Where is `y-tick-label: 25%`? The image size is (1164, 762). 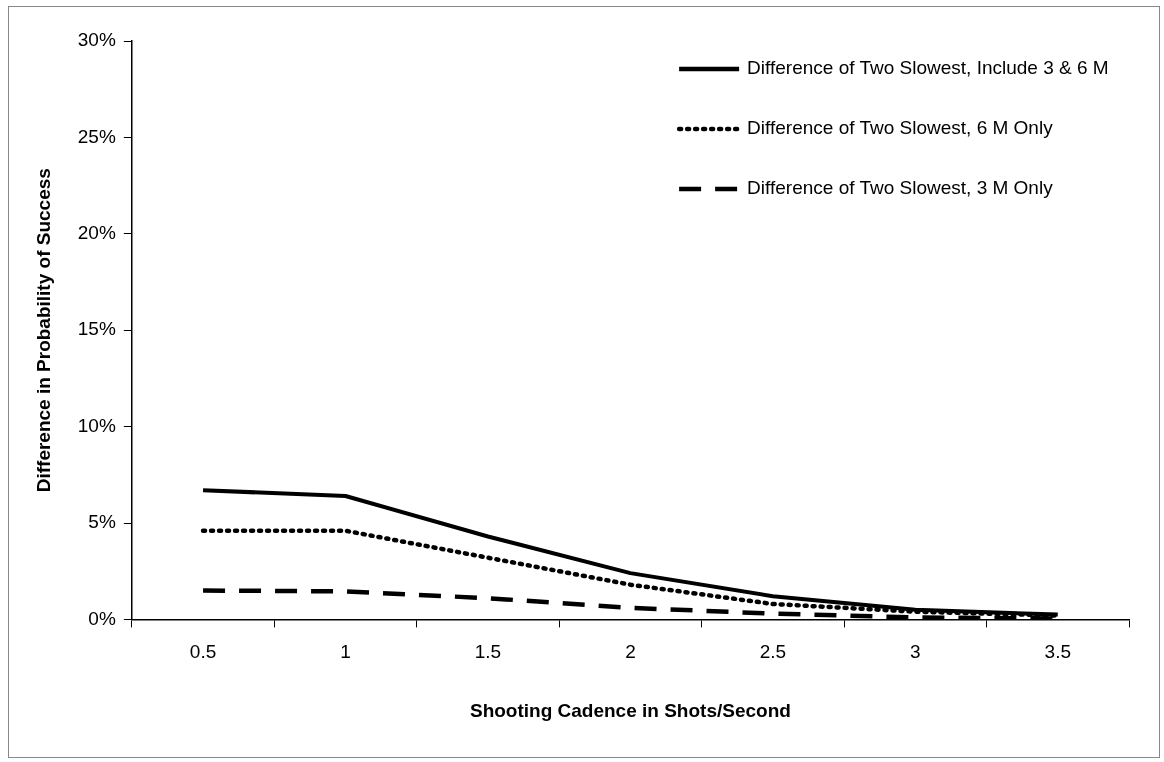
y-tick-label: 25% is located at coordinates (96, 136).